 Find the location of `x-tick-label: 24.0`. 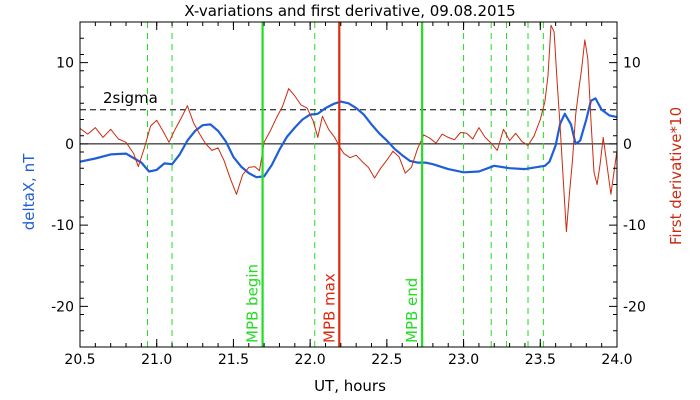

x-tick-label: 24.0 is located at coordinates (616, 360).